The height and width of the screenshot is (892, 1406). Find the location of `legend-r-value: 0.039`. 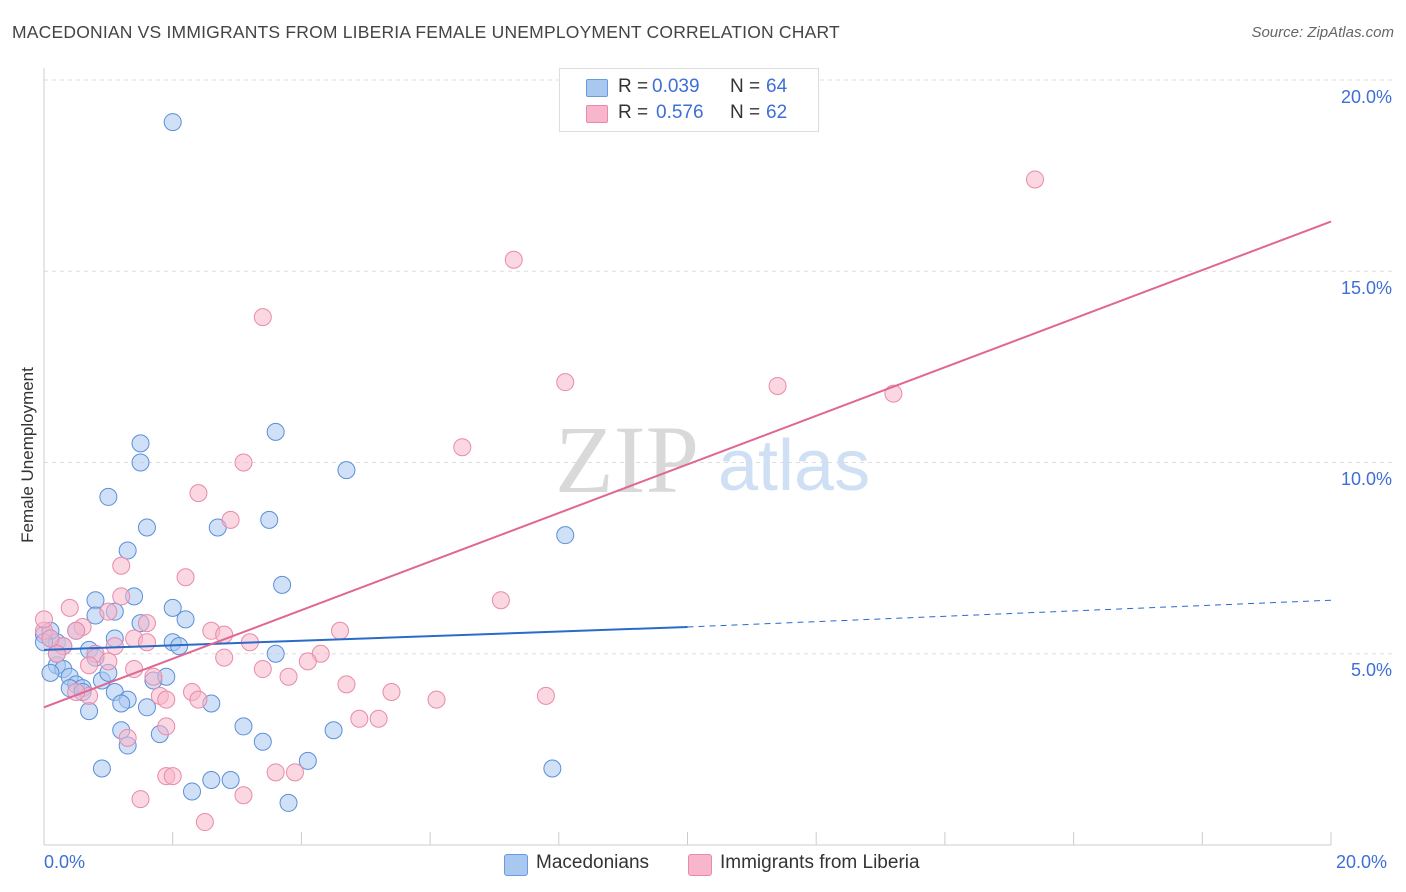

legend-r-value: 0.039 is located at coordinates (676, 86).